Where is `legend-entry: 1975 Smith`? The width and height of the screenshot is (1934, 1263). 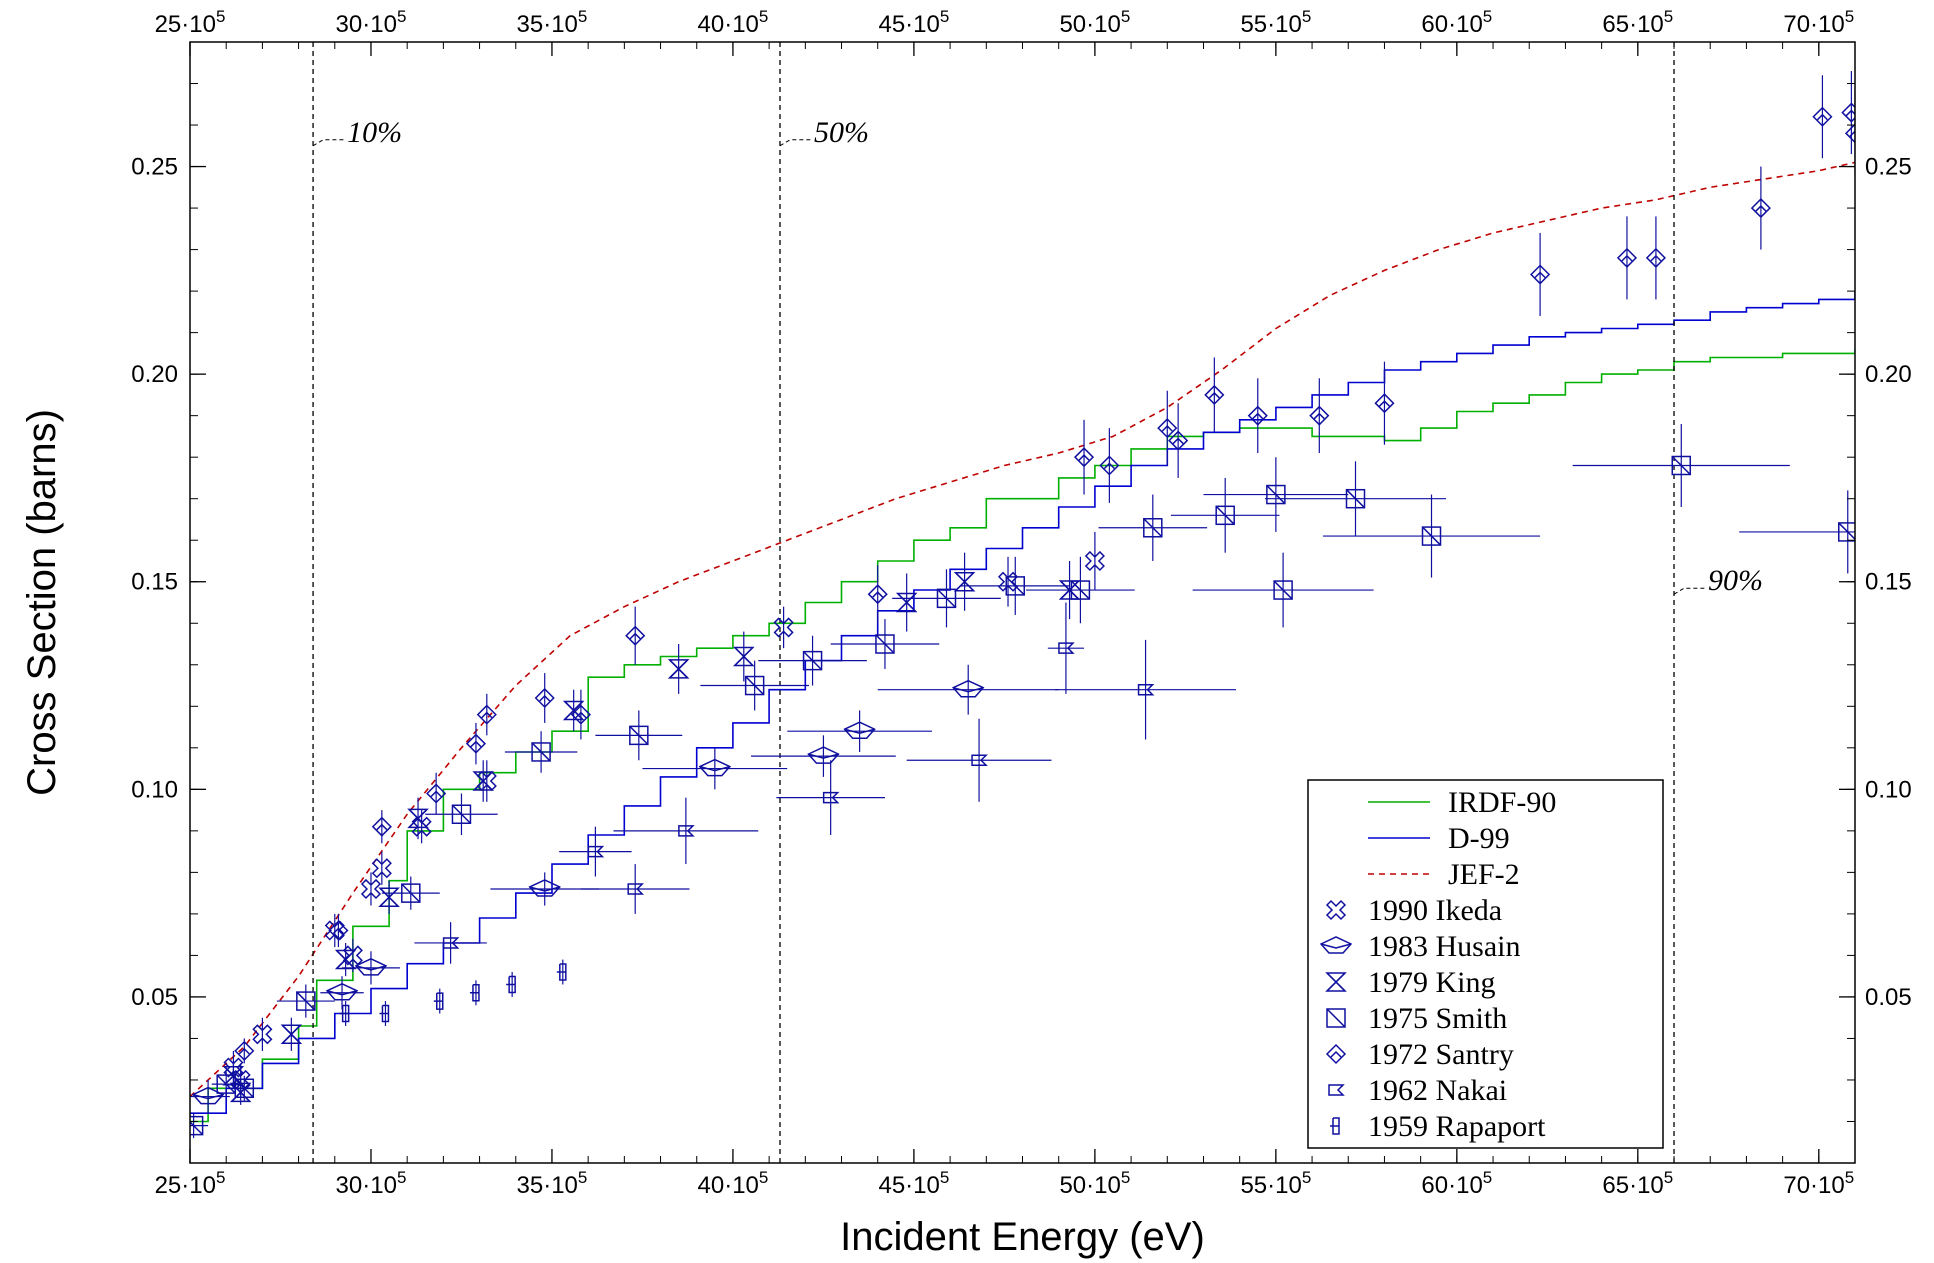
legend-entry: 1975 Smith is located at coordinates (1416, 1018).